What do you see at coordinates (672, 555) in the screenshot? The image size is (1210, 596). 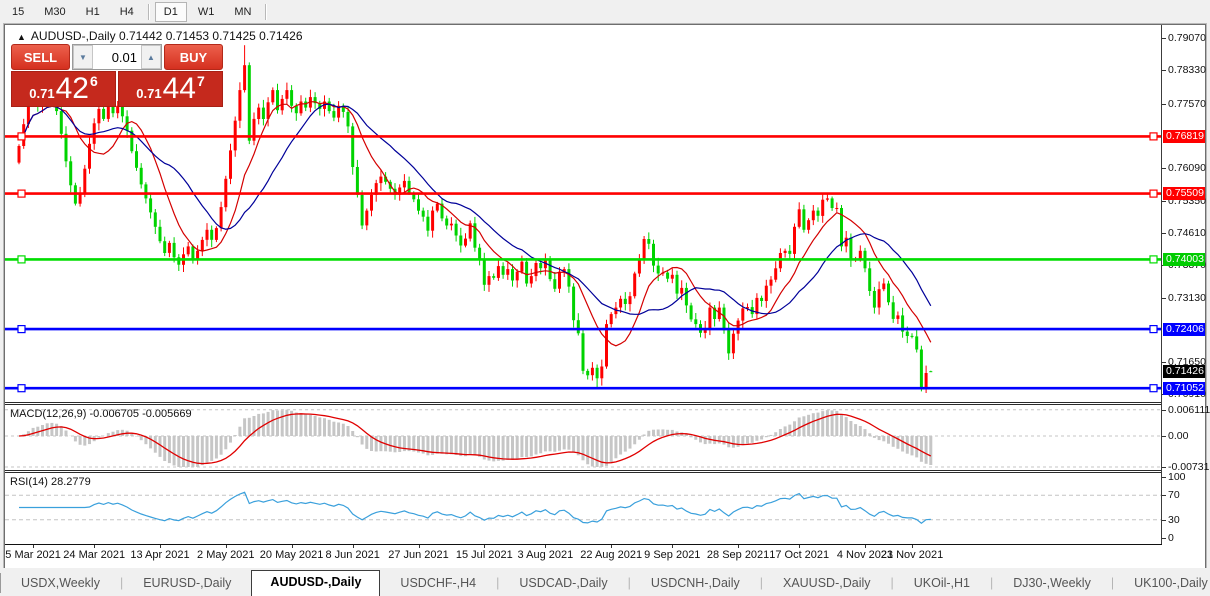 I see `date-label: 9 Sep 2021` at bounding box center [672, 555].